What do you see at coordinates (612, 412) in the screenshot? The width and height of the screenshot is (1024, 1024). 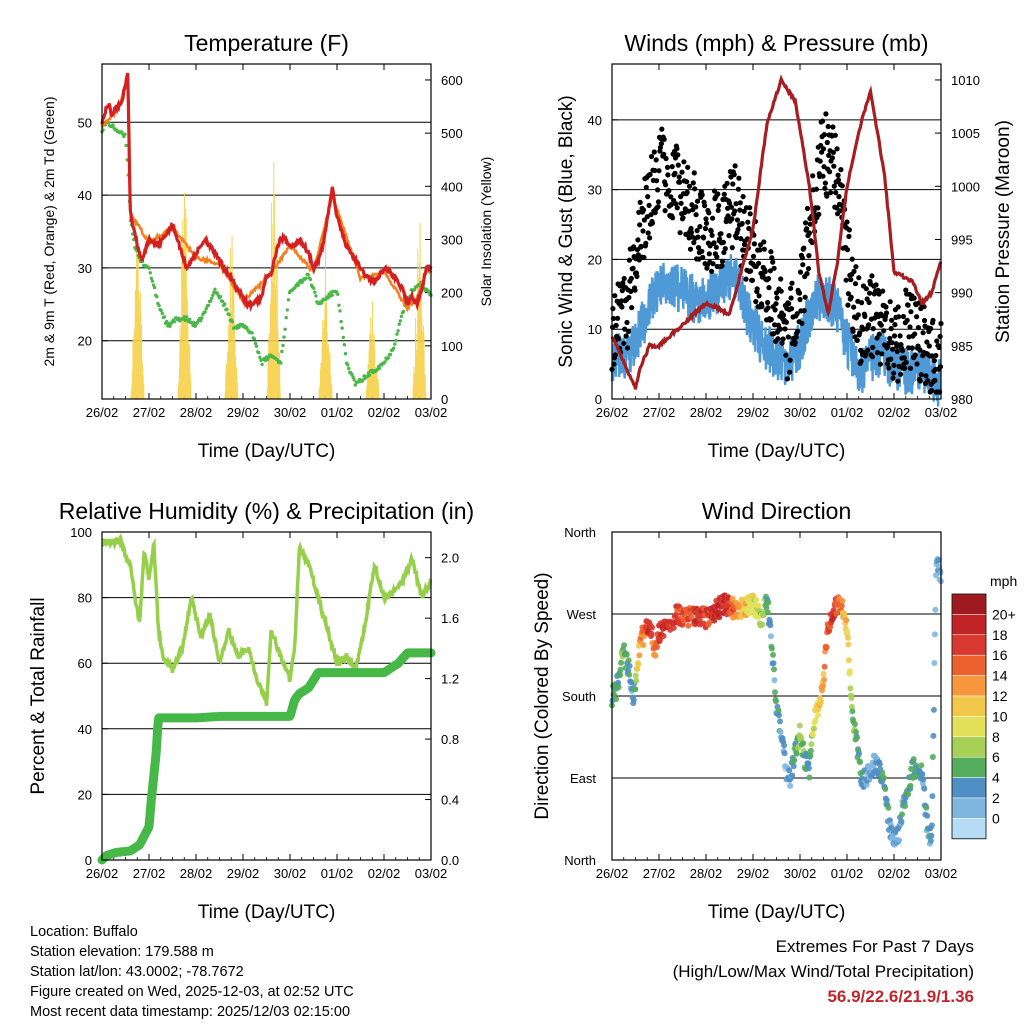 I see `winds-xtick-label: 26/02` at bounding box center [612, 412].